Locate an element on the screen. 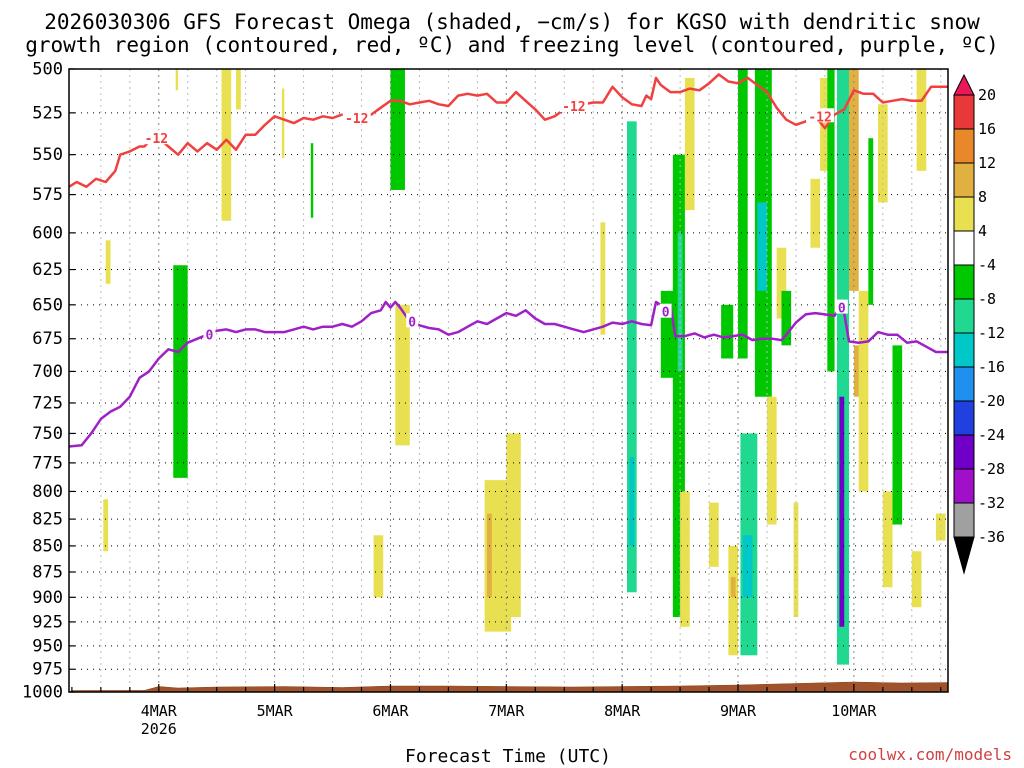 The image size is (1024, 768). y-tick-label: 875 is located at coordinates (47, 572).